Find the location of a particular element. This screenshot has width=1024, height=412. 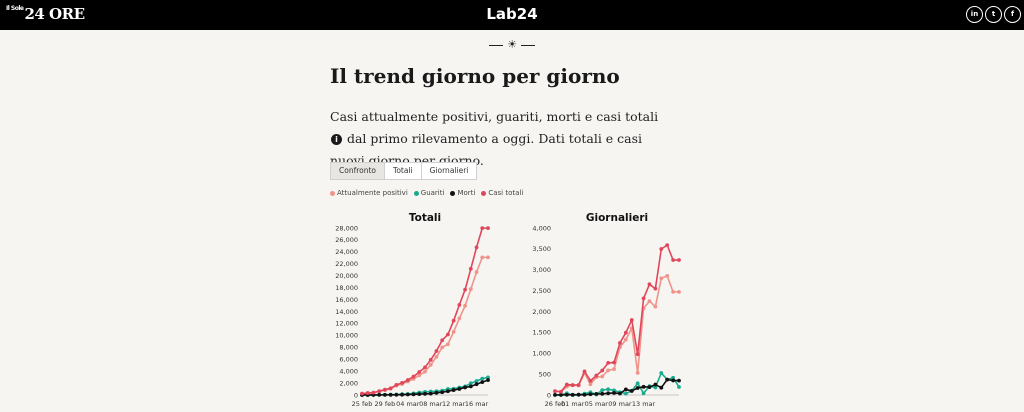

twitter-icon: t is located at coordinates (993, 14).